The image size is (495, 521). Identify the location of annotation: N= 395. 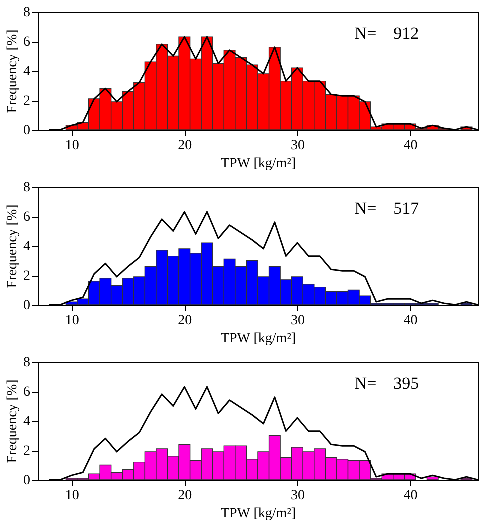
(387, 383).